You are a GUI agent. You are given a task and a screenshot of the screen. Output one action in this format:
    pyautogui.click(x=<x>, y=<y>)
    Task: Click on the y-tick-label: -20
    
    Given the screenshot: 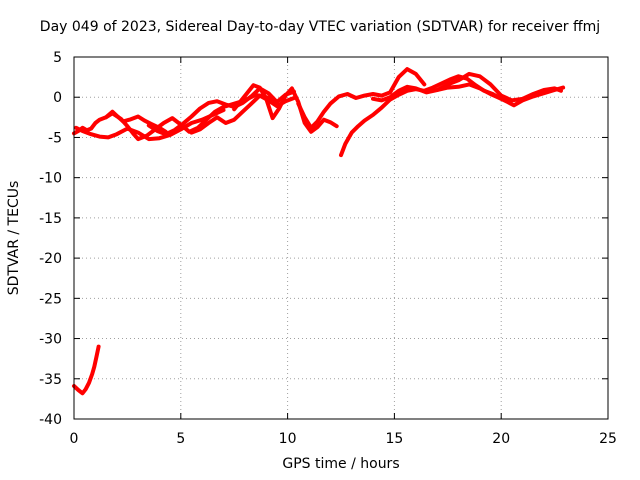 What is the action you would take?
    pyautogui.click(x=50, y=259)
    